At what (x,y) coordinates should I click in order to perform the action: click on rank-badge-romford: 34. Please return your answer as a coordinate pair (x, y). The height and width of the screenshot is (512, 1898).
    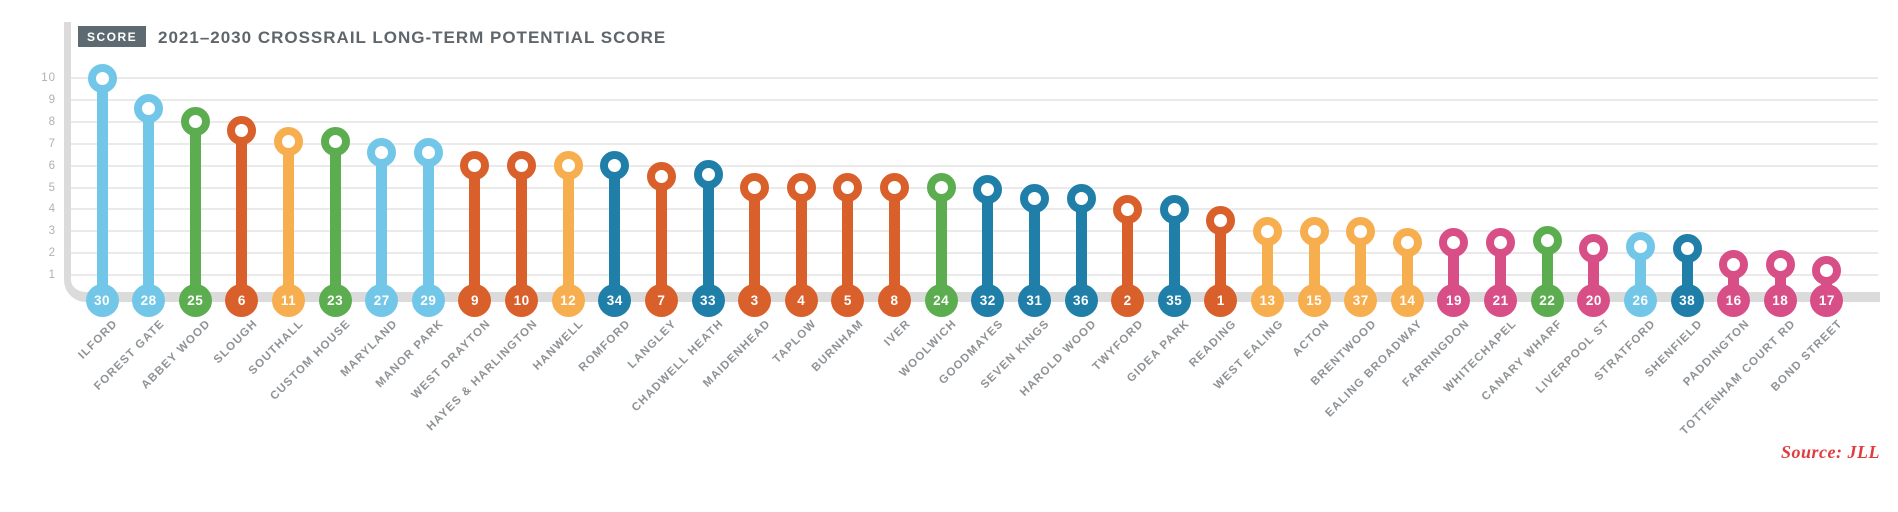
    Looking at the image, I should click on (615, 300).